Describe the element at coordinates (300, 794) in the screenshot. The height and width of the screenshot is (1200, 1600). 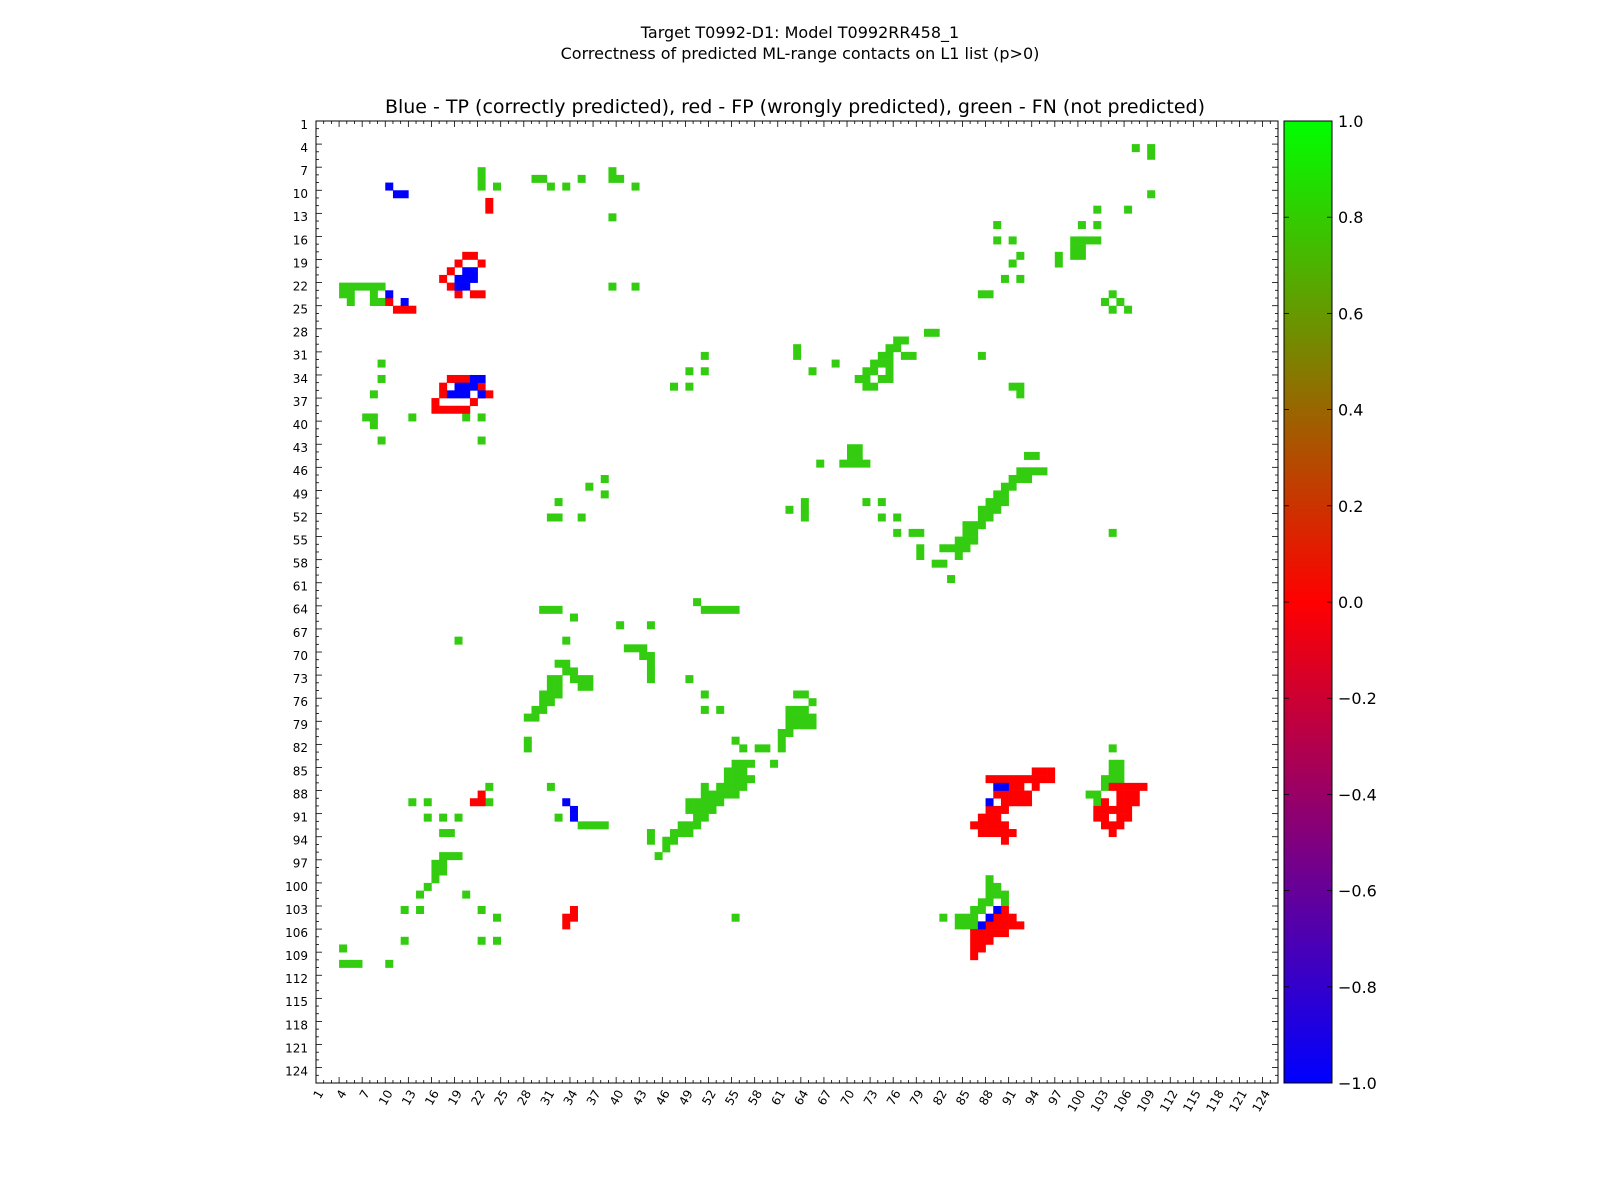
I see `y-tick-label: 88` at that location.